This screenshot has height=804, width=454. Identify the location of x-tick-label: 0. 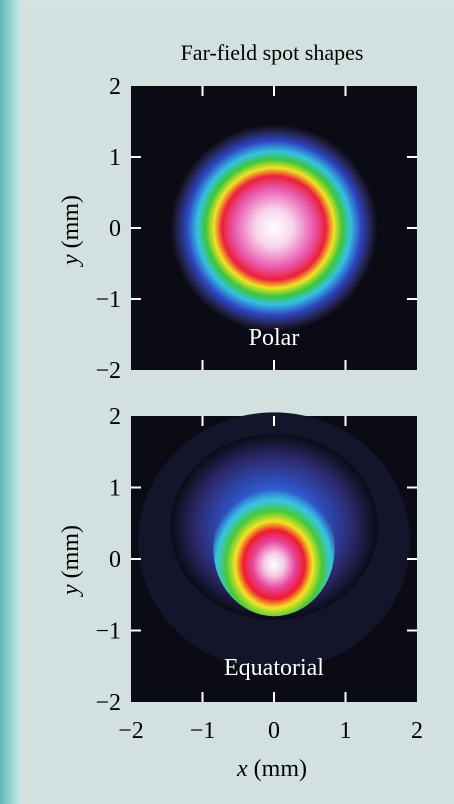
(274, 731).